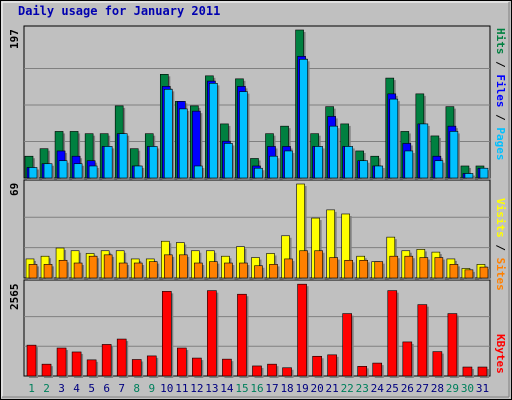  What do you see at coordinates (332, 388) in the screenshot?
I see `x-tick-label-day-21: 21` at bounding box center [332, 388].